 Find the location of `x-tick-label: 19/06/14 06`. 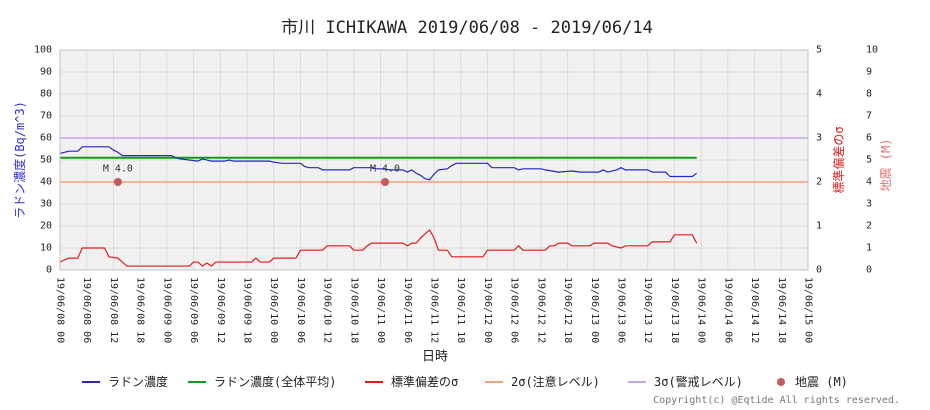

x-tick-label: 19/06/14 06 is located at coordinates (727, 310).